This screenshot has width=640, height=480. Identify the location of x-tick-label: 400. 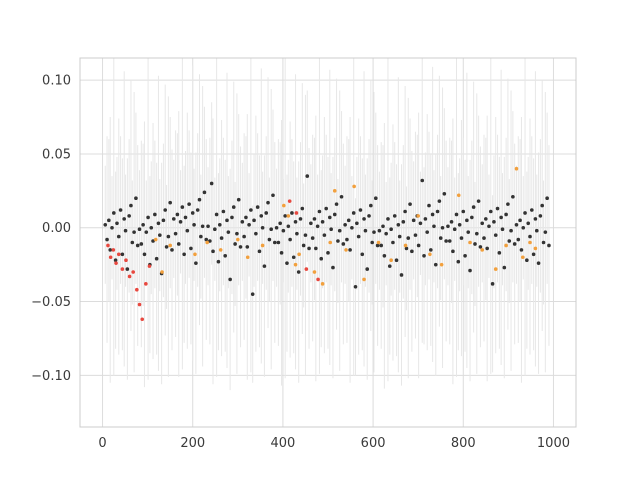
(282, 443).